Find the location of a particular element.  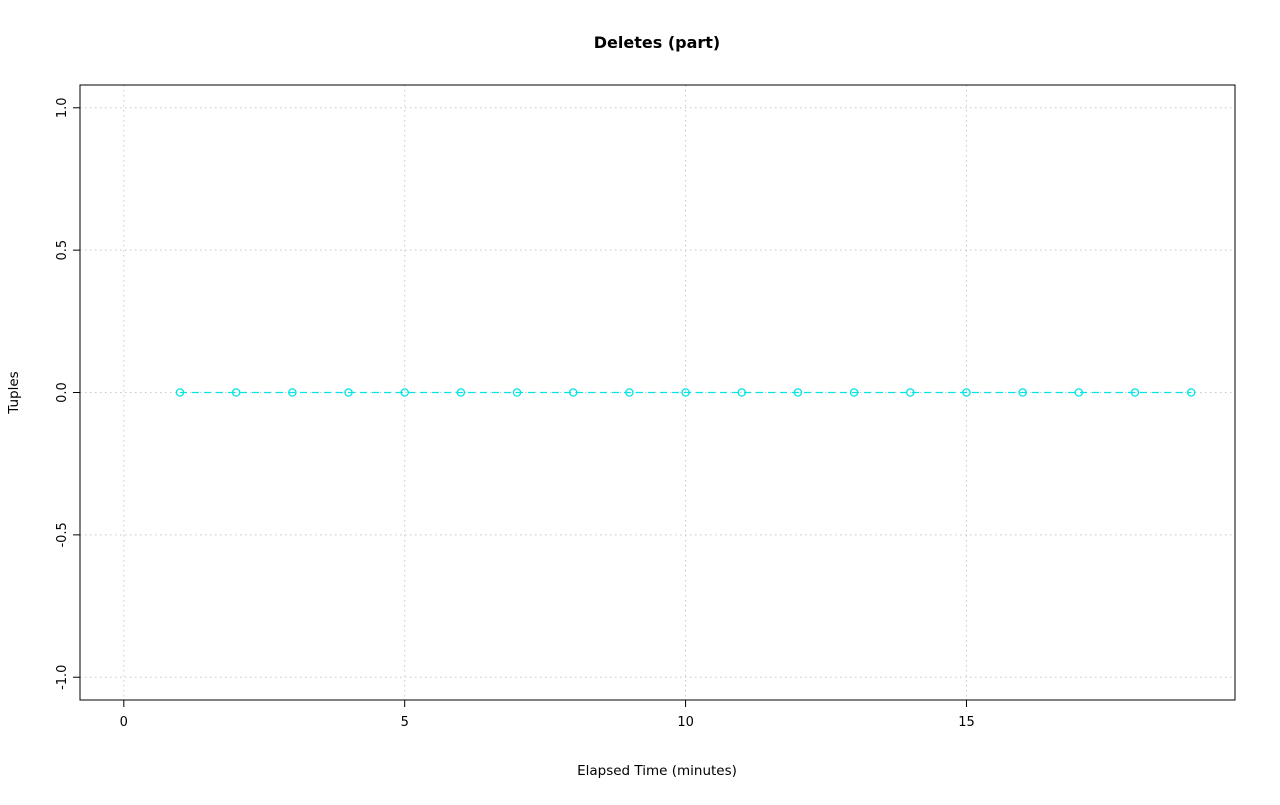

y-tick-label: -0.5 is located at coordinates (62, 534).